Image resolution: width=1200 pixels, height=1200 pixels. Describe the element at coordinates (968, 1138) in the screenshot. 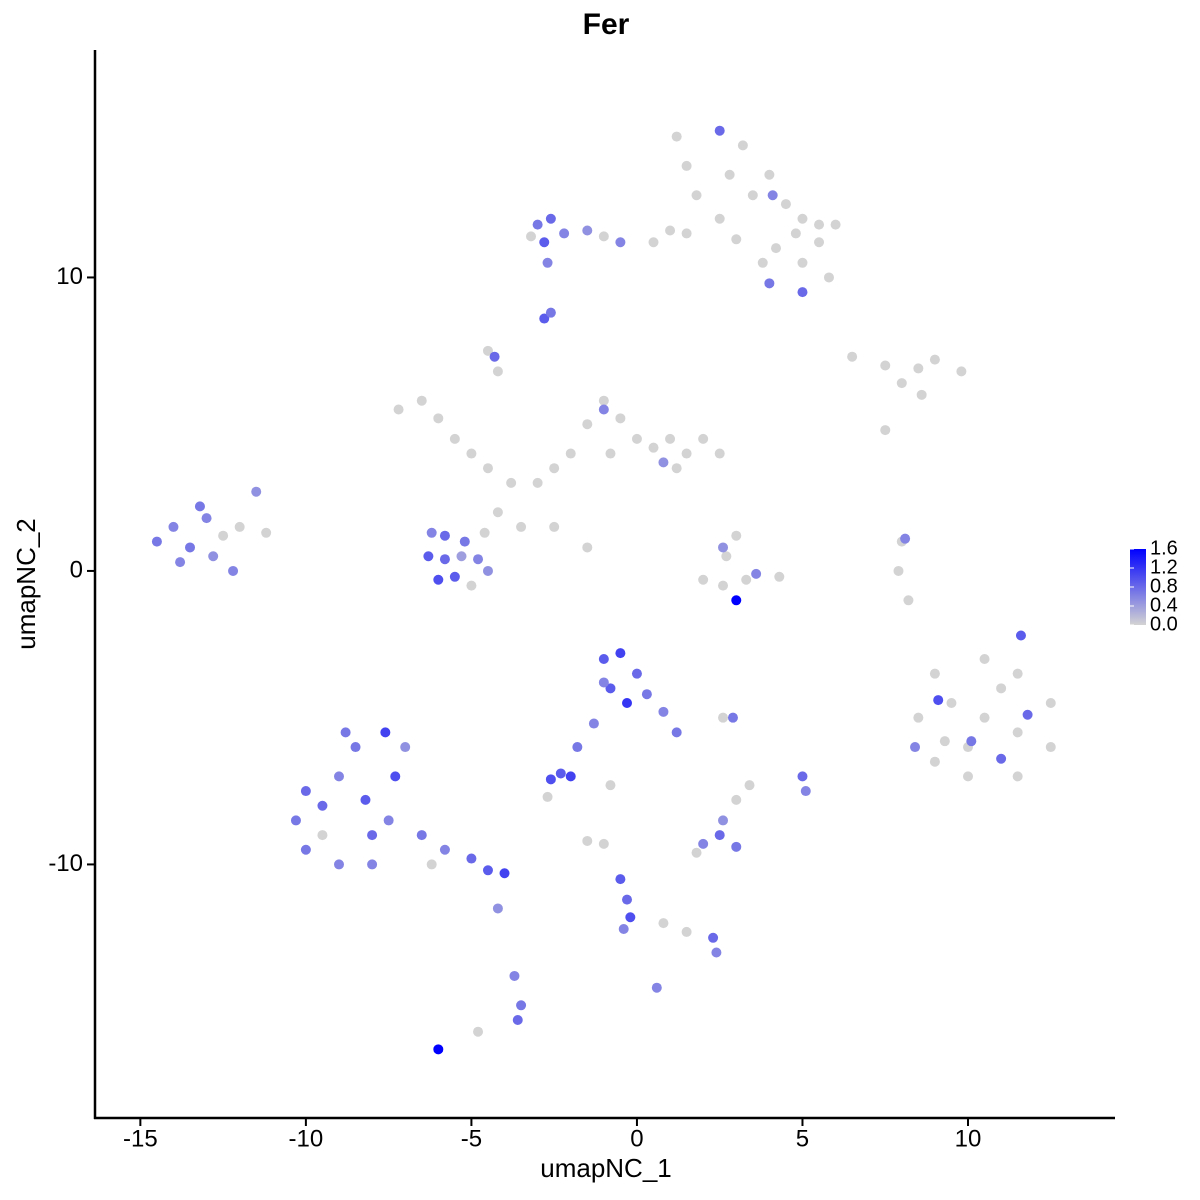

I see `x-tick-label: 10` at that location.